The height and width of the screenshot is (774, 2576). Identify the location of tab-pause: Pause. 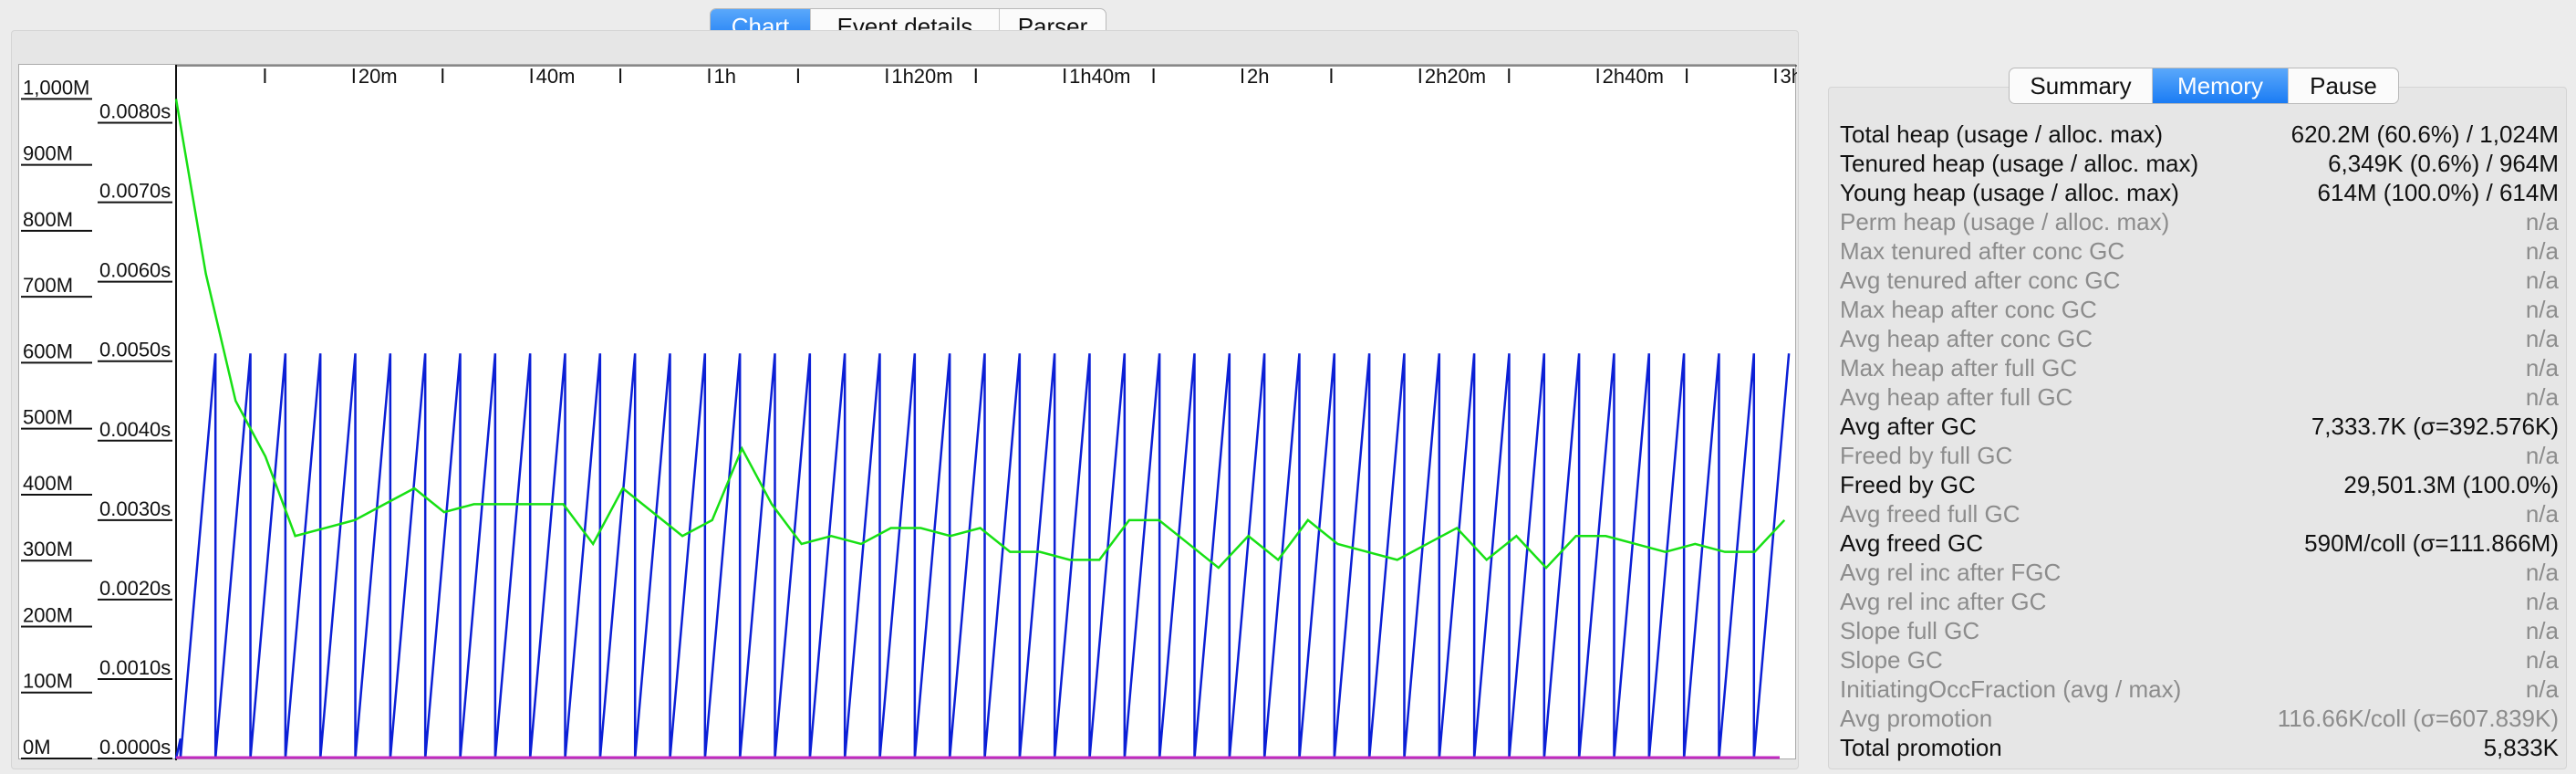
(2343, 85).